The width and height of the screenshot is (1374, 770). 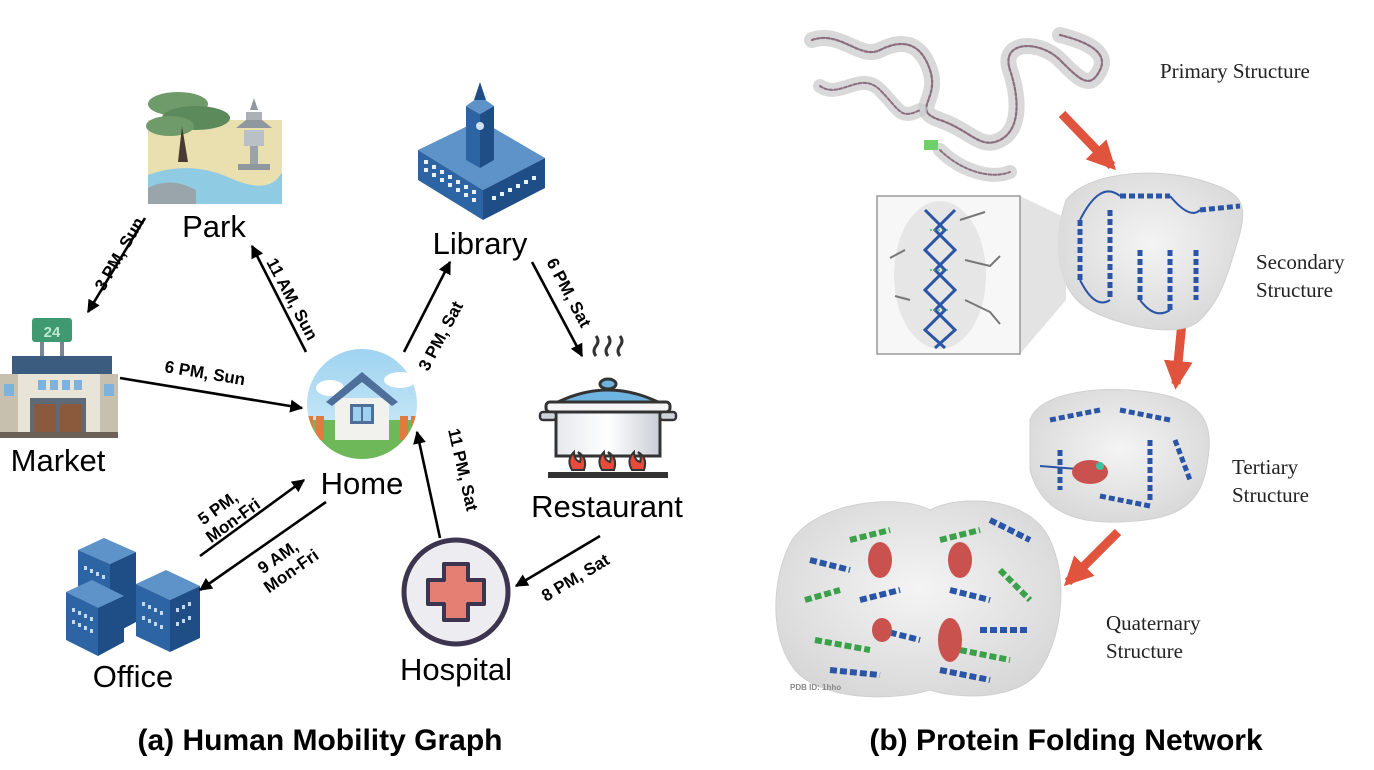 What do you see at coordinates (1119, 456) in the screenshot?
I see `tertiary-structure-model` at bounding box center [1119, 456].